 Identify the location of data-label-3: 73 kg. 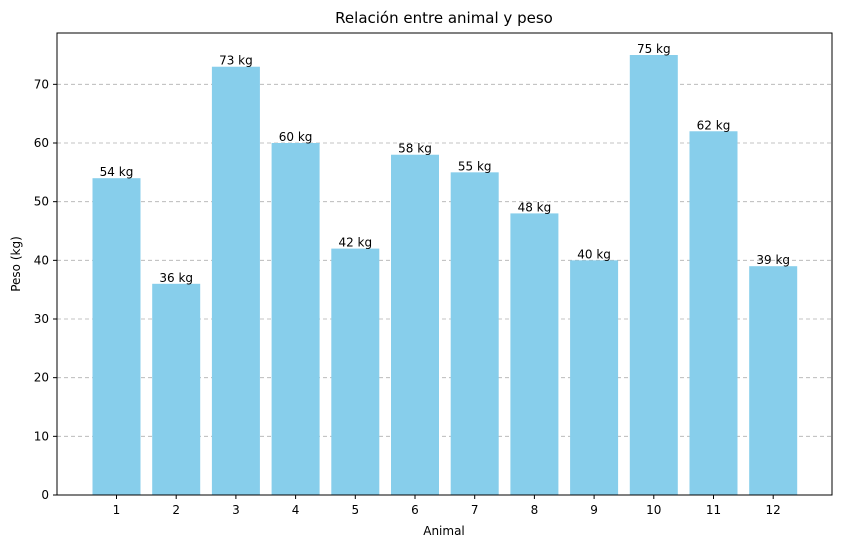
(236, 61).